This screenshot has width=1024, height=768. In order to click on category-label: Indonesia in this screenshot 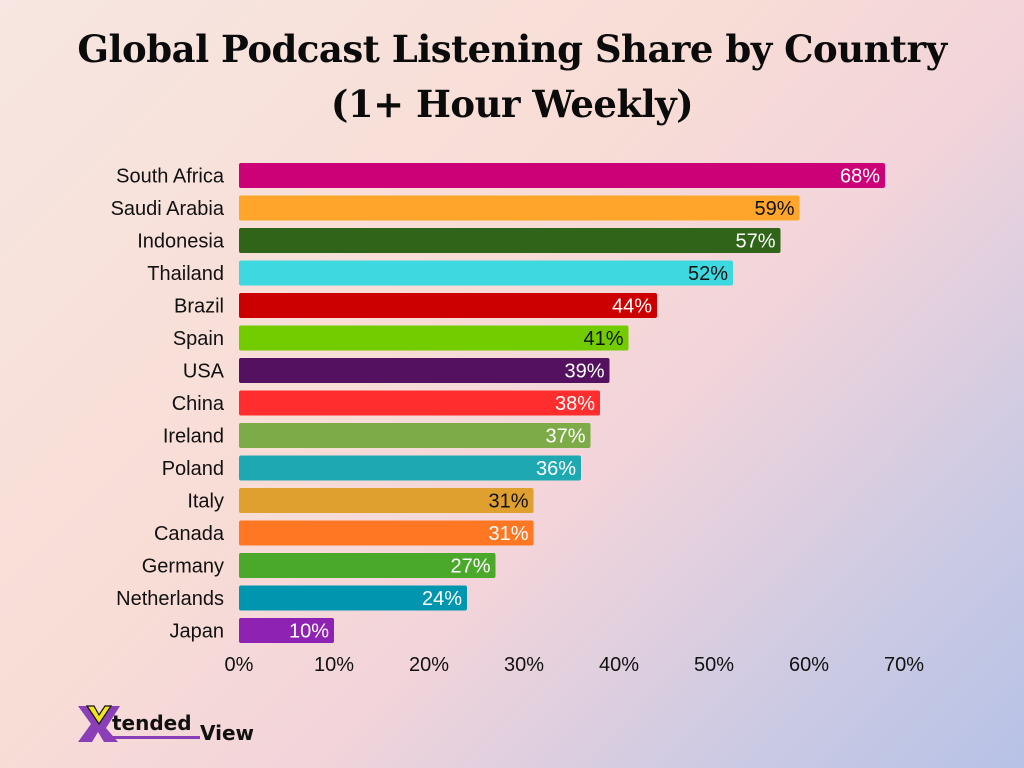, I will do `click(181, 242)`.